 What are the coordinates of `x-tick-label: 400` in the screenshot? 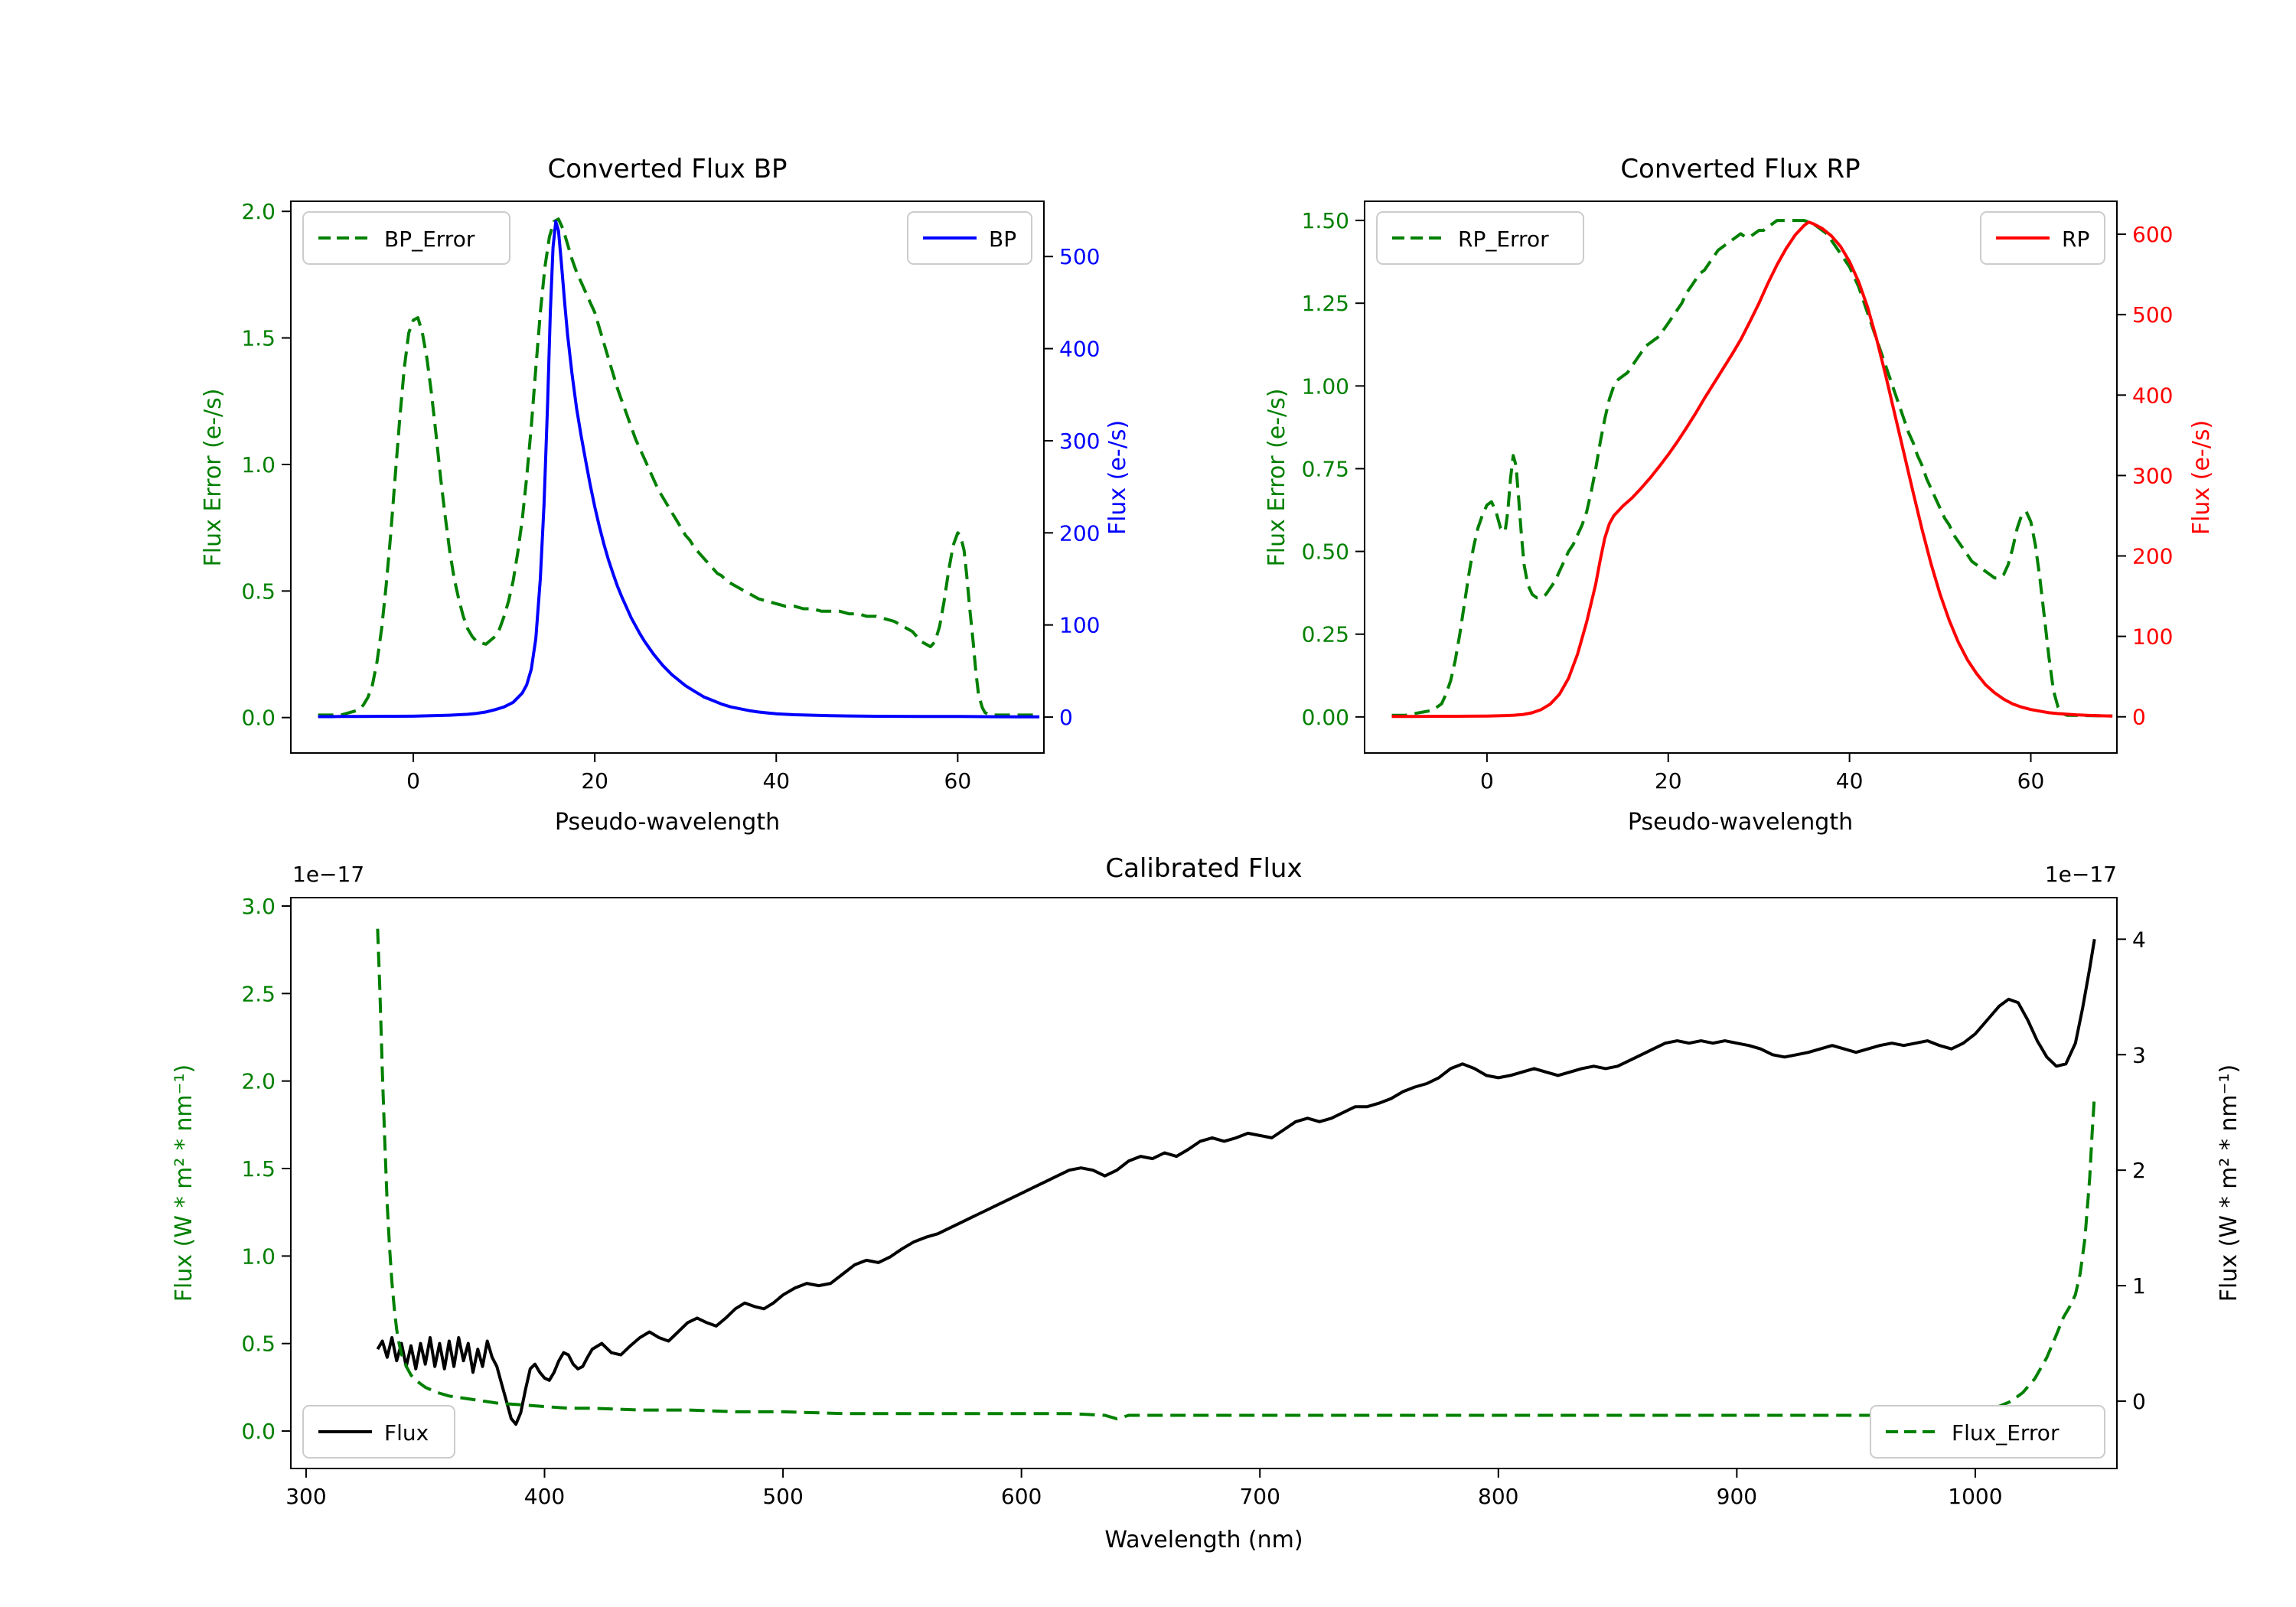 It's located at (544, 1496).